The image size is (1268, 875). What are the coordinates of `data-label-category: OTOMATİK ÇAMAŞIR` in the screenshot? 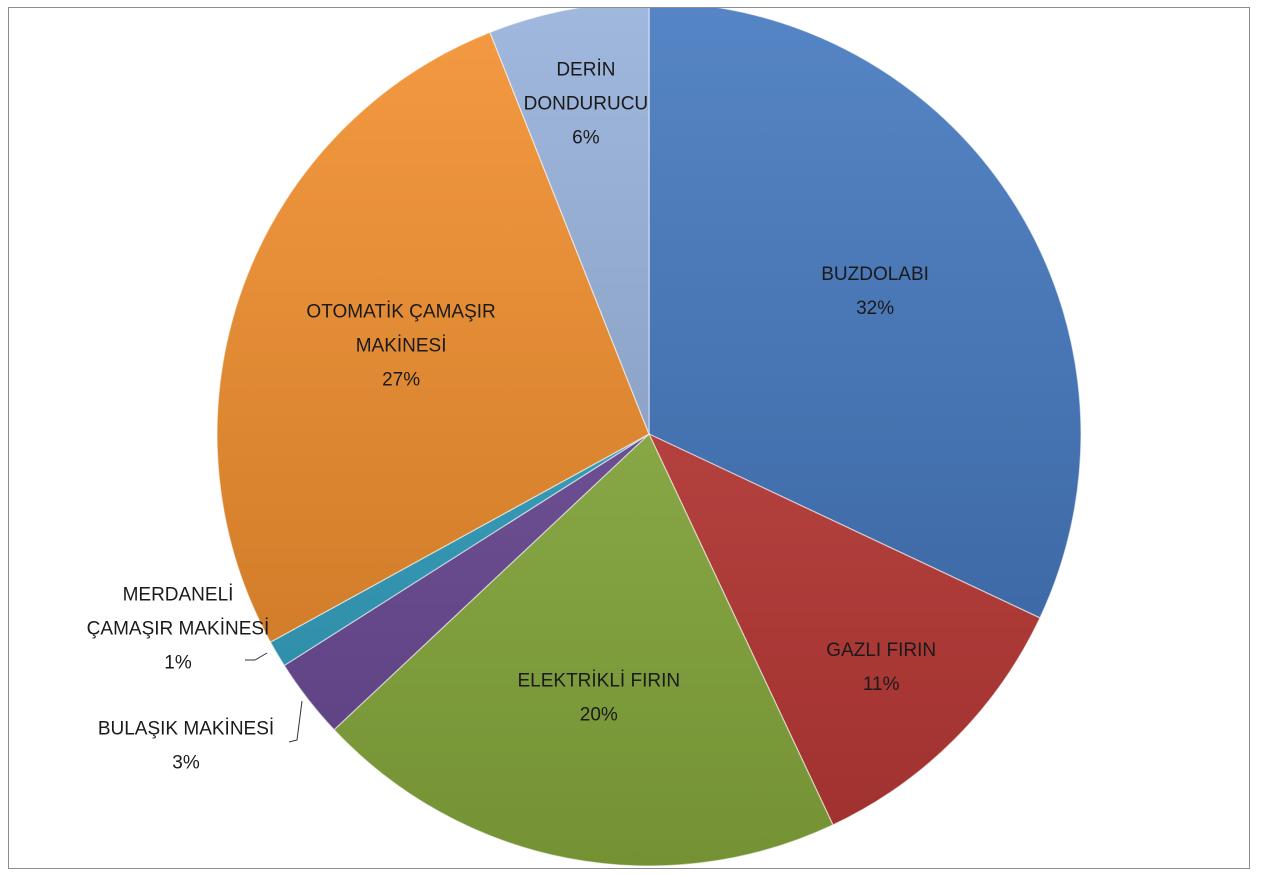 It's located at (400, 311).